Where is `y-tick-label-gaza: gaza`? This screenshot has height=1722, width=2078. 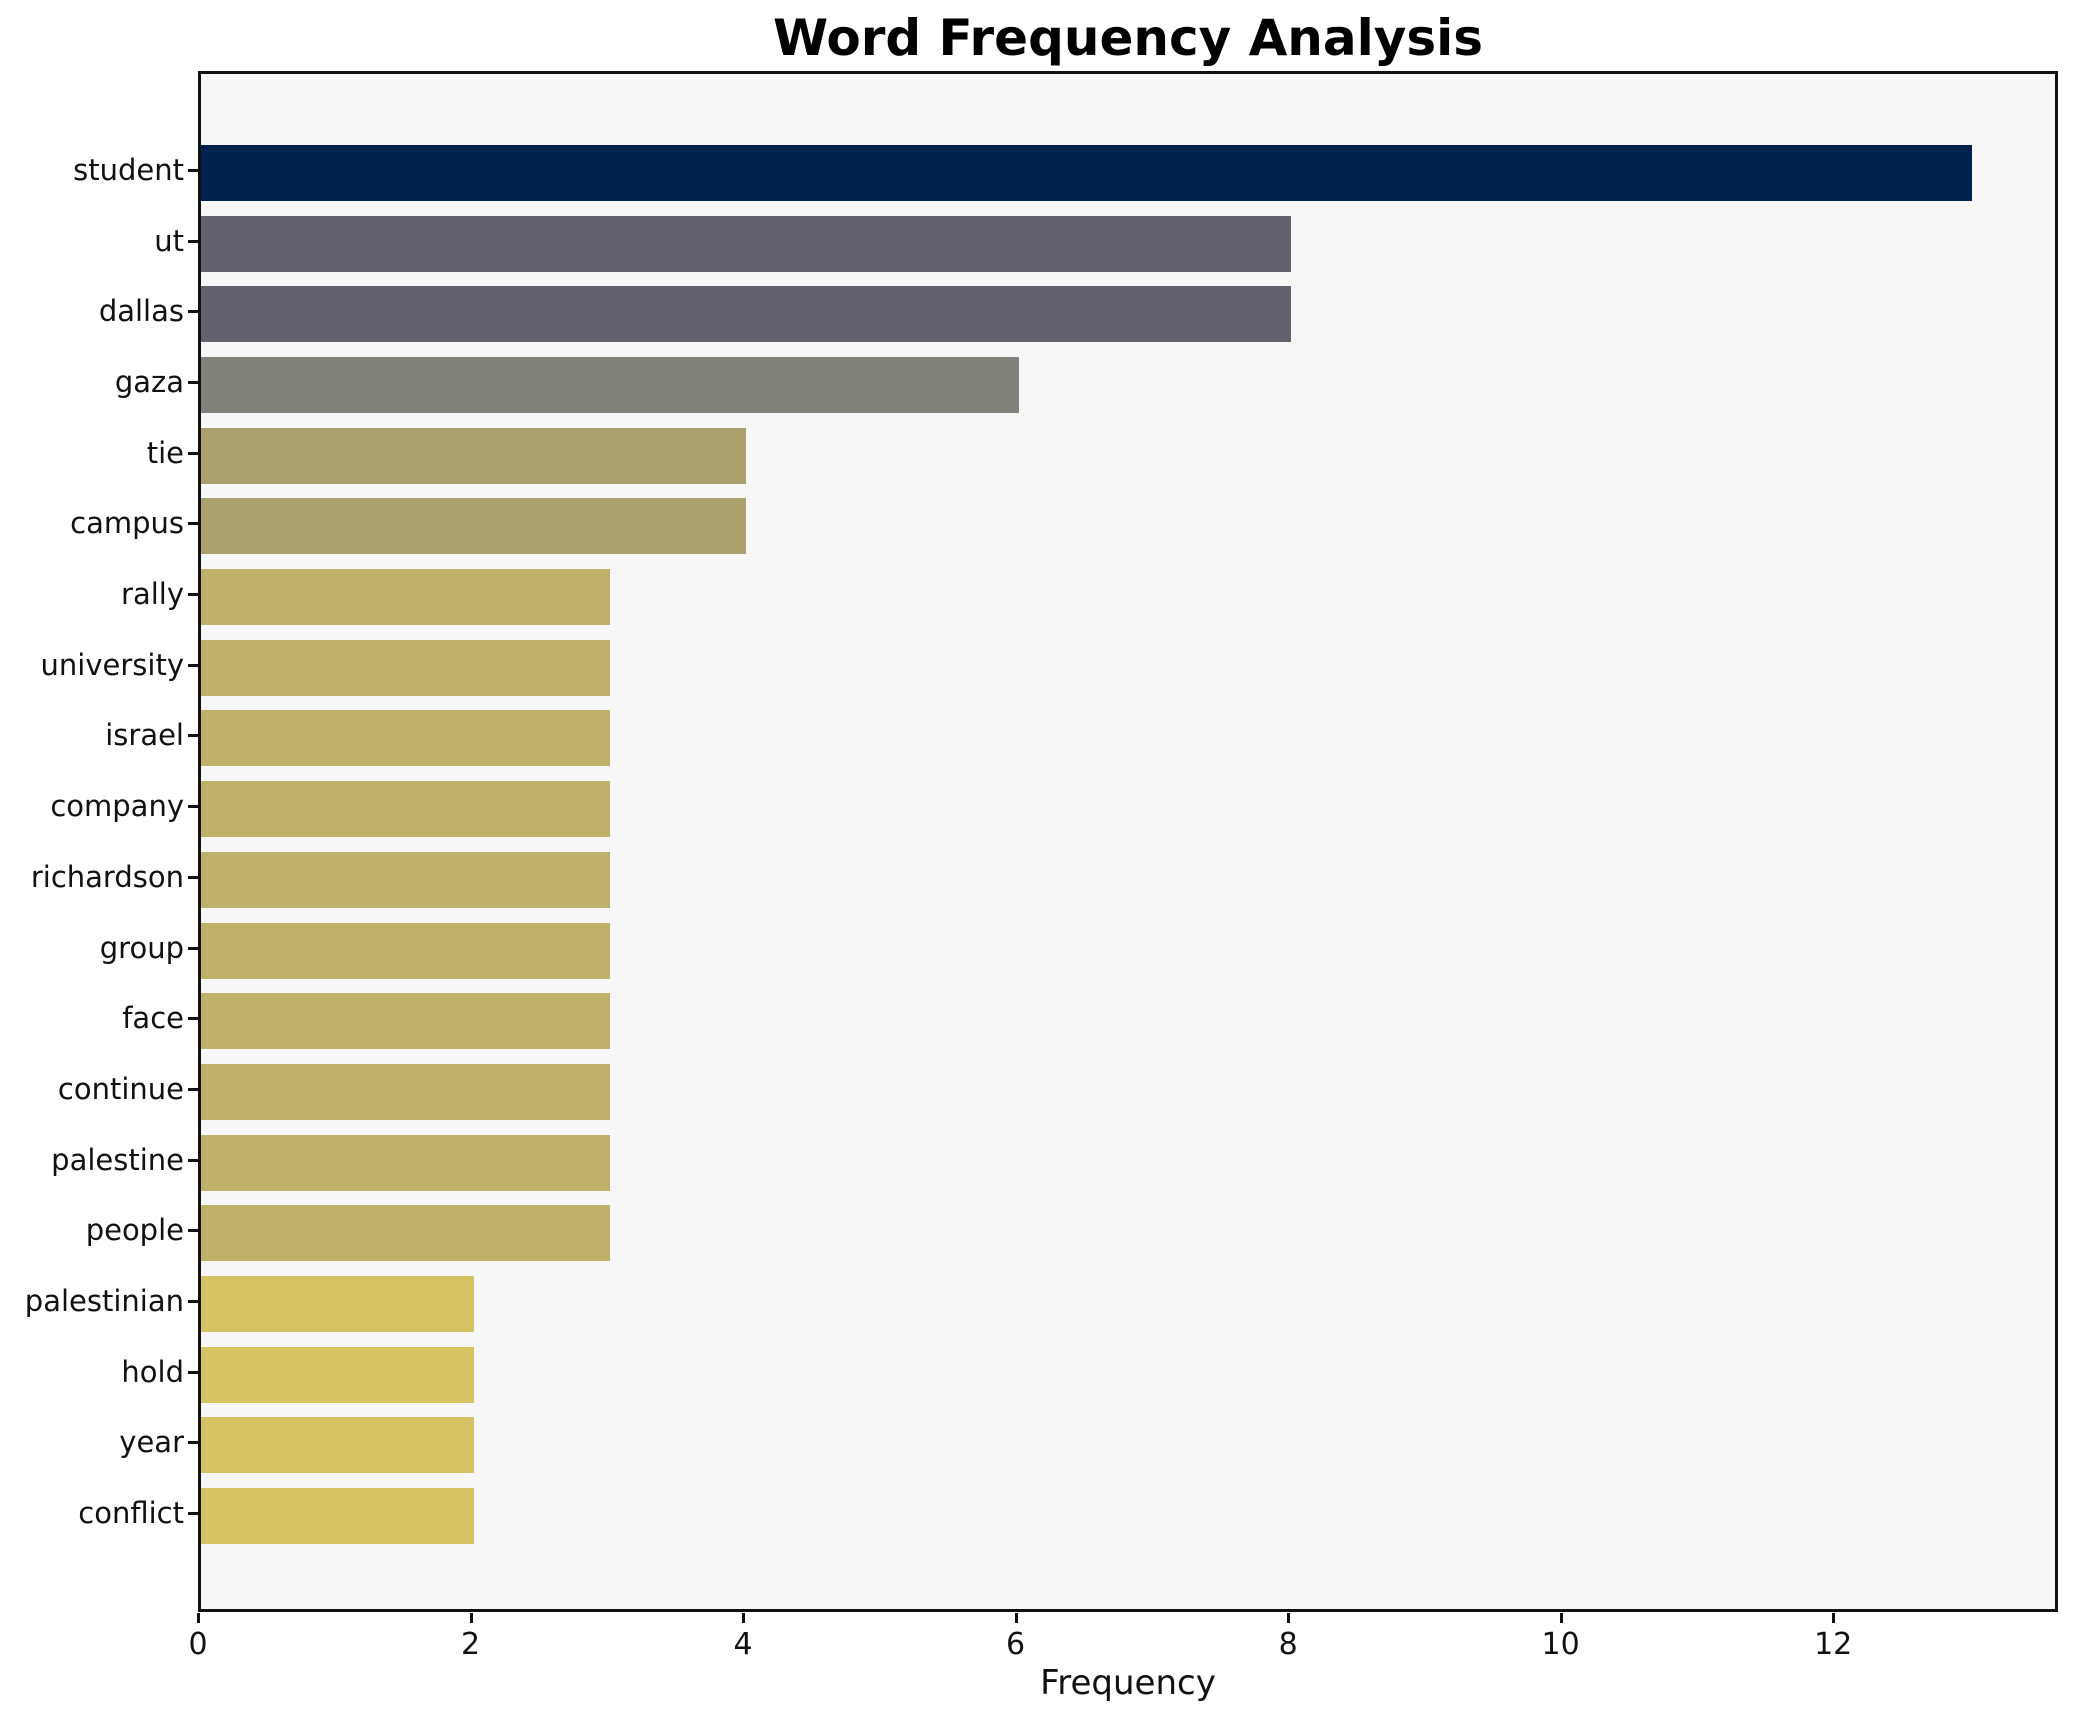 y-tick-label-gaza: gaza is located at coordinates (149, 382).